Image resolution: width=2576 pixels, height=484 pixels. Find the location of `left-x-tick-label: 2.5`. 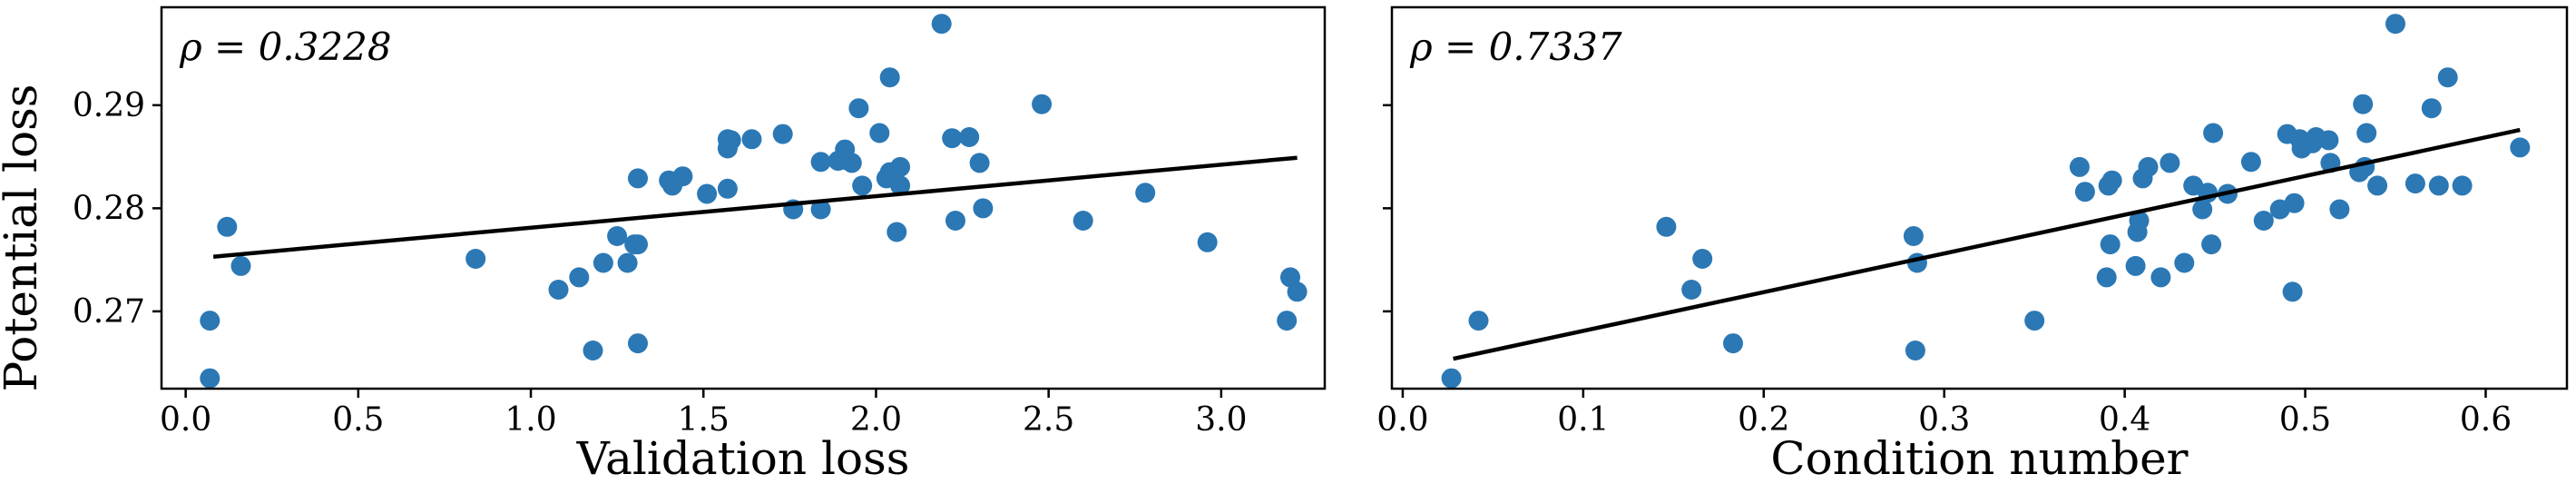

left-x-tick-label: 2.5 is located at coordinates (1048, 420).